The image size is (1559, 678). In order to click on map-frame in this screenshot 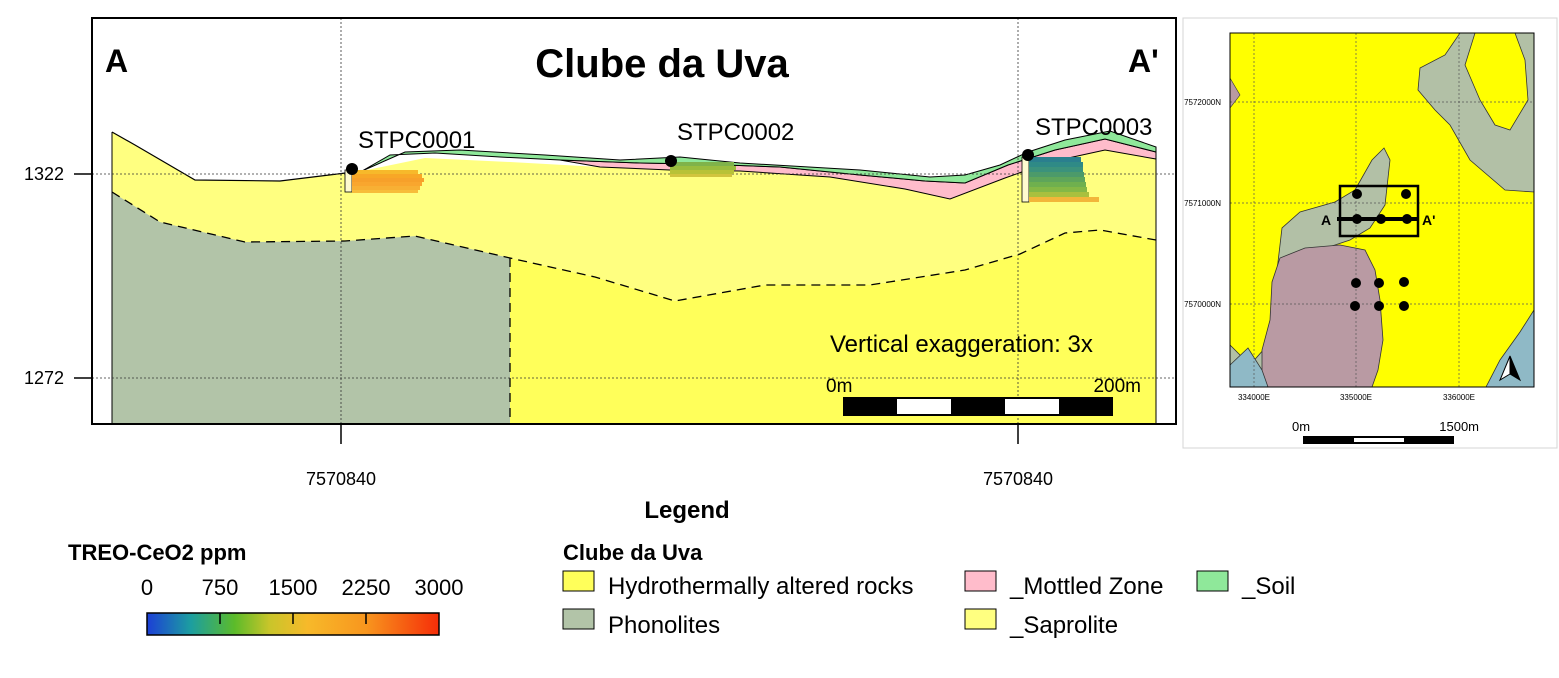, I will do `click(1382, 210)`.